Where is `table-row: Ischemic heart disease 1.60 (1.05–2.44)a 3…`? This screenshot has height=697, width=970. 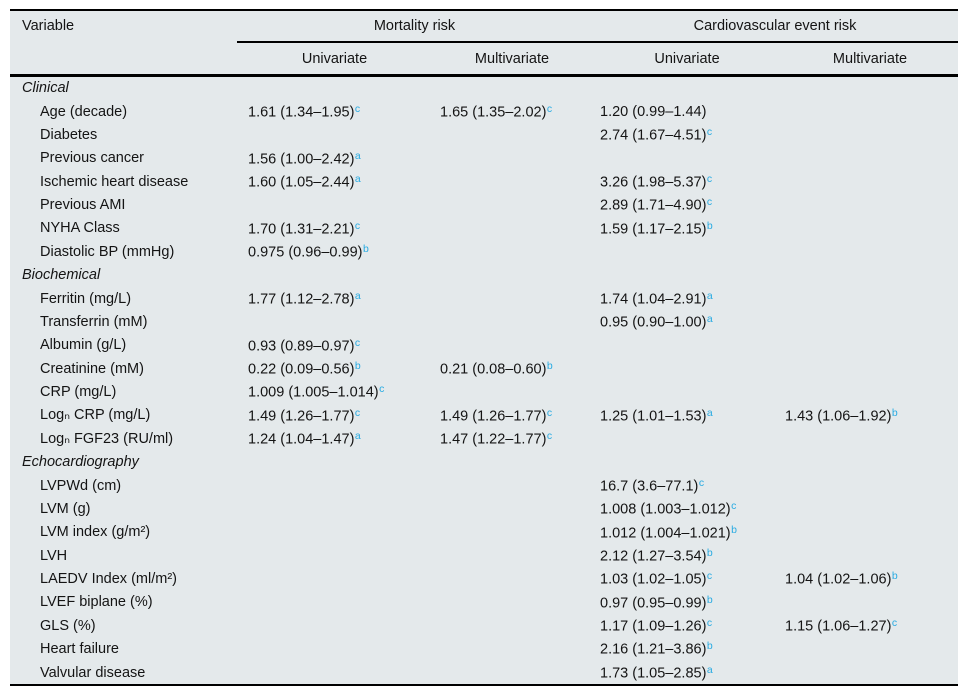
table-row: Ischemic heart disease 1.60 (1.05–2.44)a 3… is located at coordinates (484, 181).